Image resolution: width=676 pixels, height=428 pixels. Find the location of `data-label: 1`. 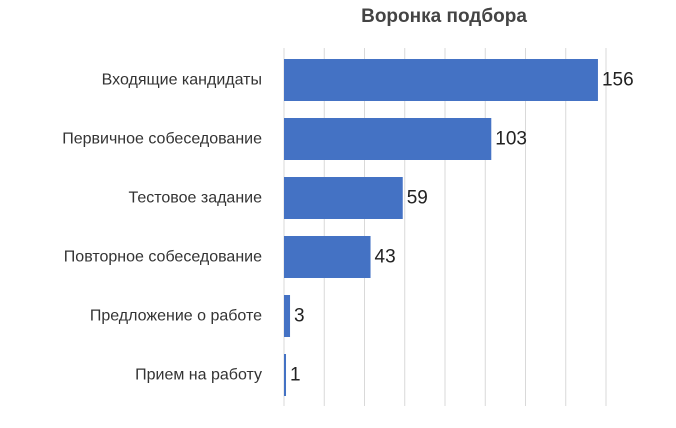

data-label: 1 is located at coordinates (295, 375).